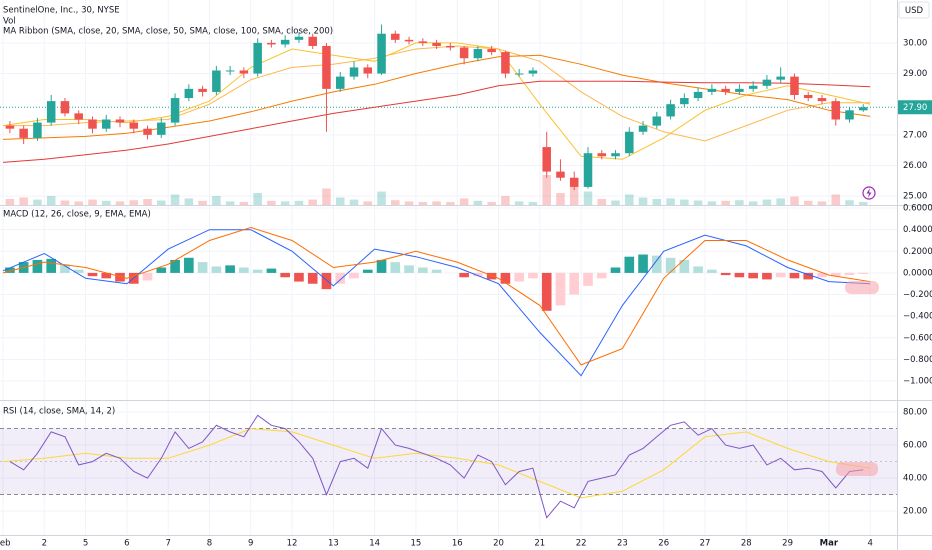 The width and height of the screenshot is (932, 550). Describe the element at coordinates (59, 412) in the screenshot. I see `rsi-title: RSI (14, close, SMA, 14, 2)` at that location.